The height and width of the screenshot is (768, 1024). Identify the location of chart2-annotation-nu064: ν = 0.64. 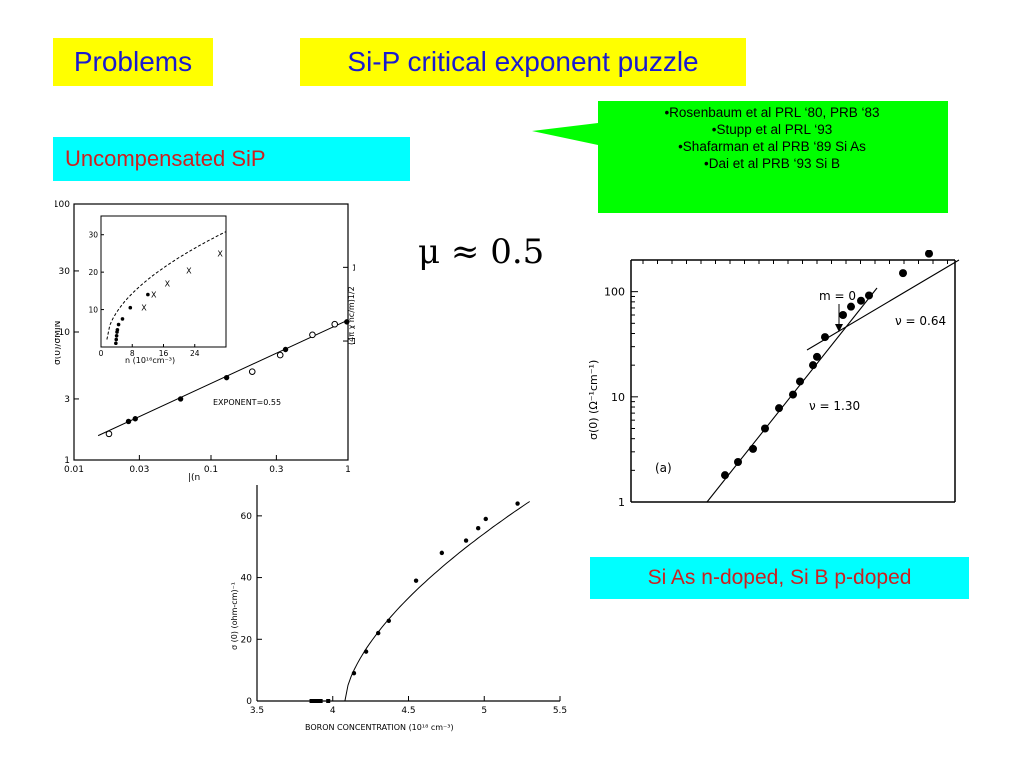
(920, 321).